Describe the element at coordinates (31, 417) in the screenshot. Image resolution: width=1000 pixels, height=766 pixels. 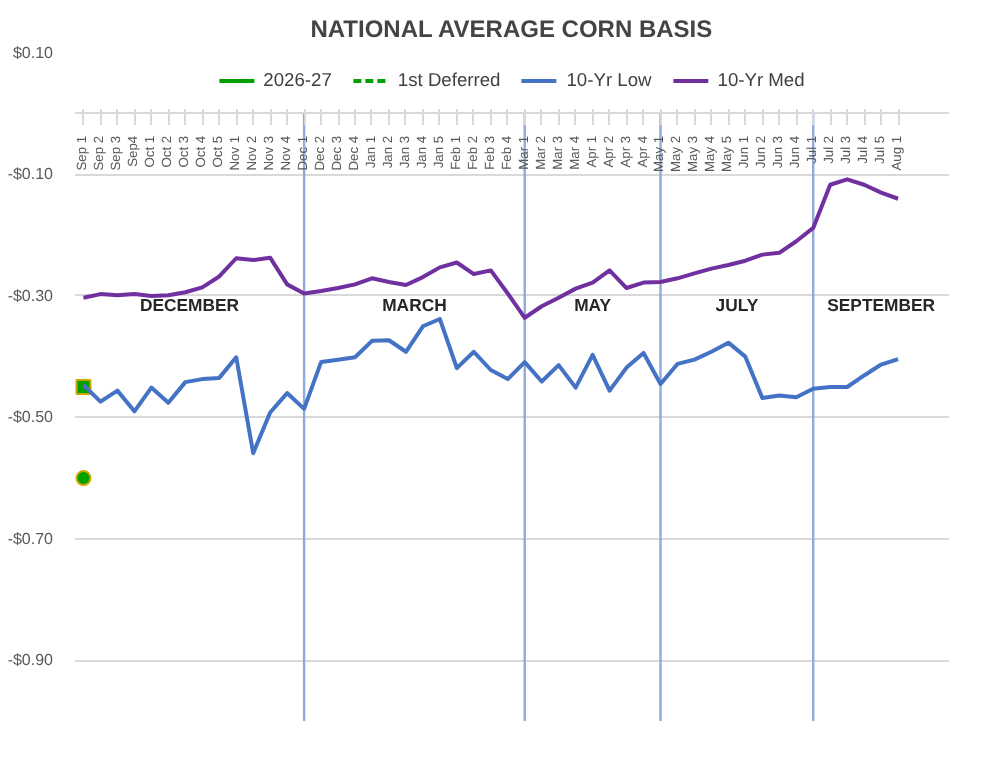
I see `y-tick-label: -$0.50` at that location.